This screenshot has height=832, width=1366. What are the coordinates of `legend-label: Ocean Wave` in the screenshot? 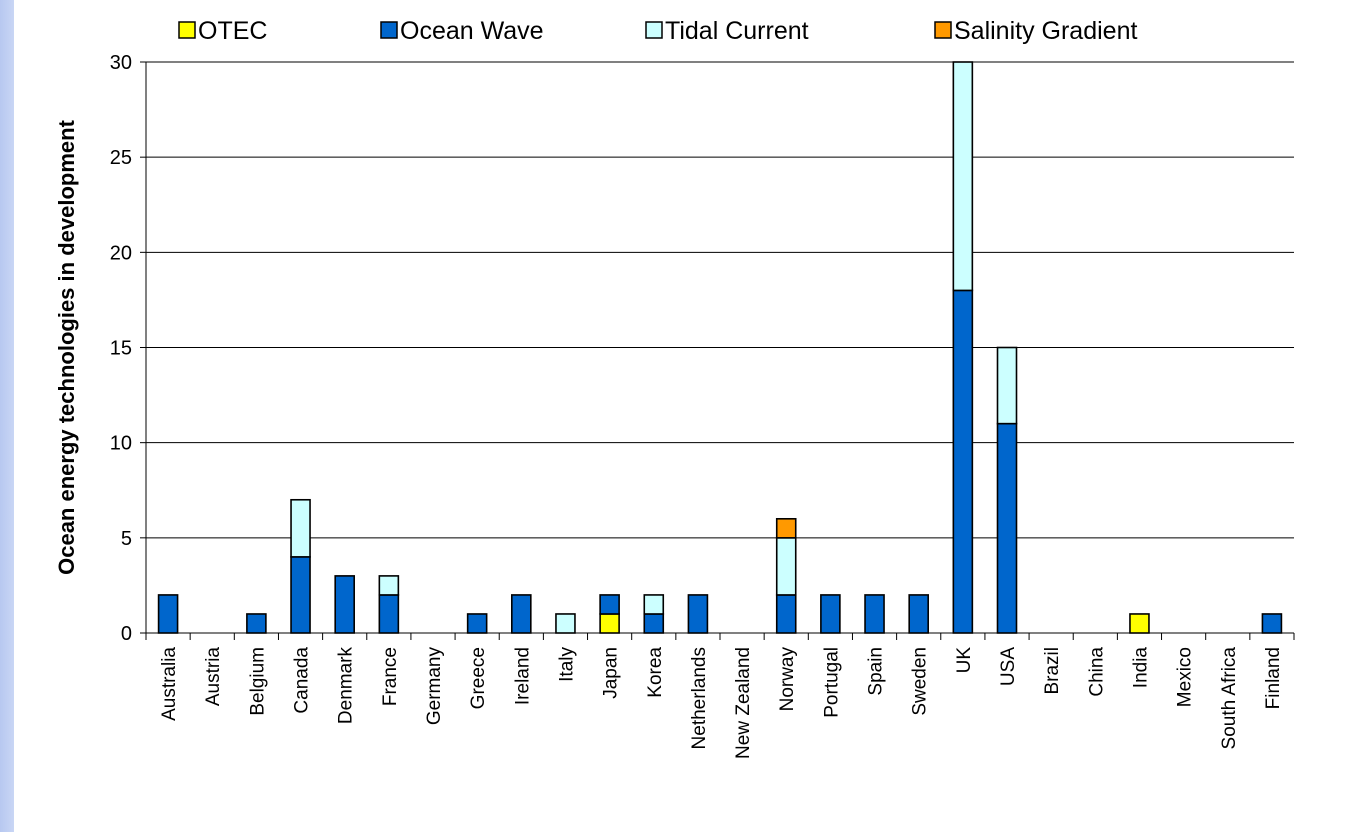 It's located at (472, 31).